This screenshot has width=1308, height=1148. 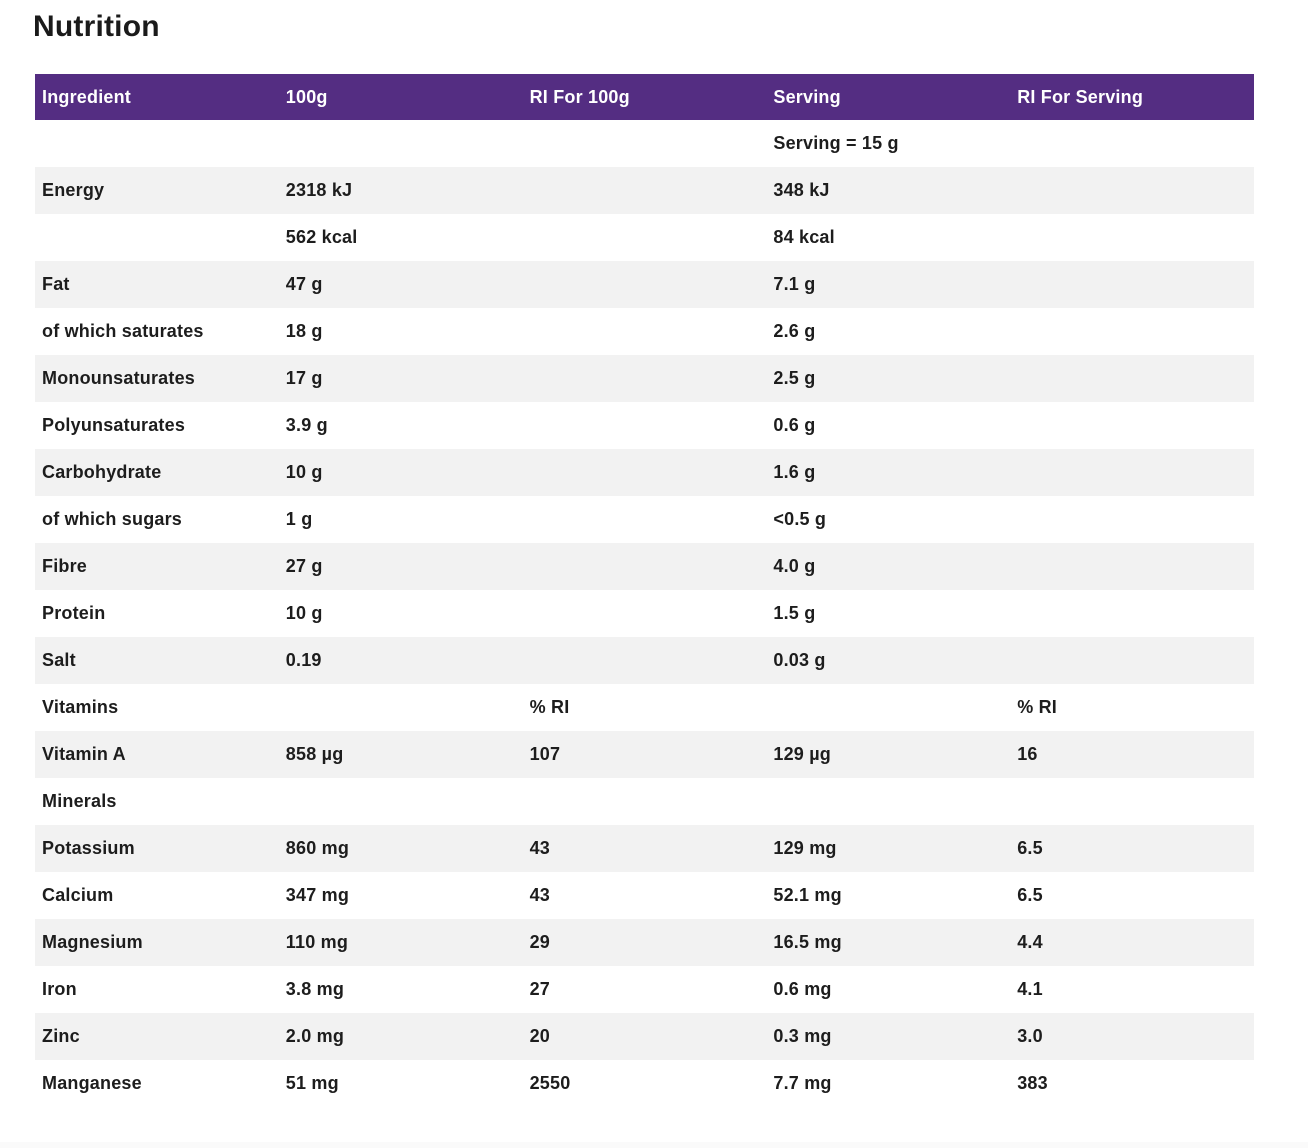 I want to click on table-row: Fat 47 g 7.1 g, so click(x=644, y=284).